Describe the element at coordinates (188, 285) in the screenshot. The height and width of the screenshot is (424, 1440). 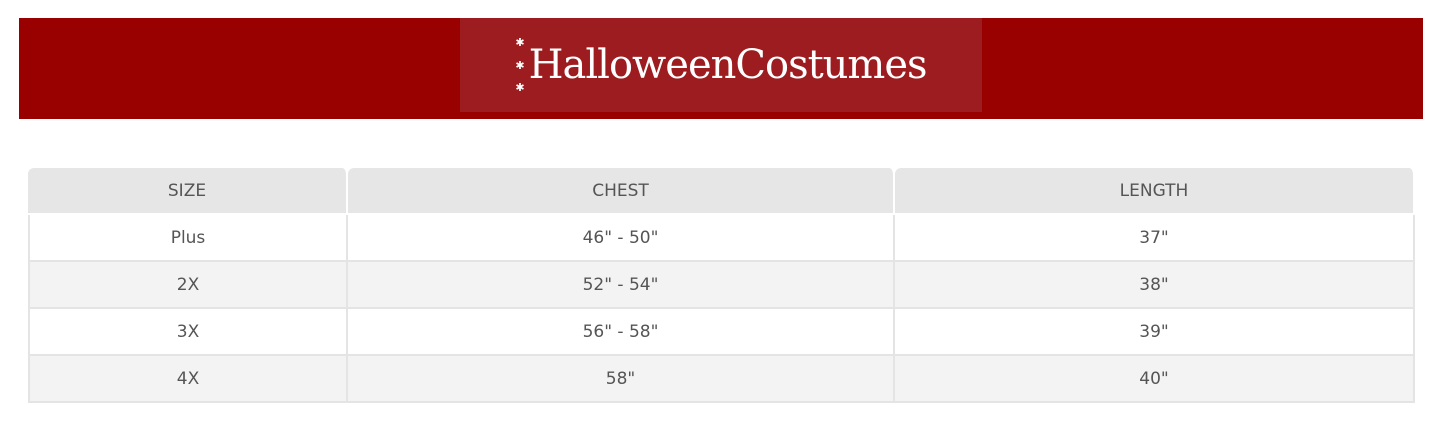
I see `size-cell: 2X` at that location.